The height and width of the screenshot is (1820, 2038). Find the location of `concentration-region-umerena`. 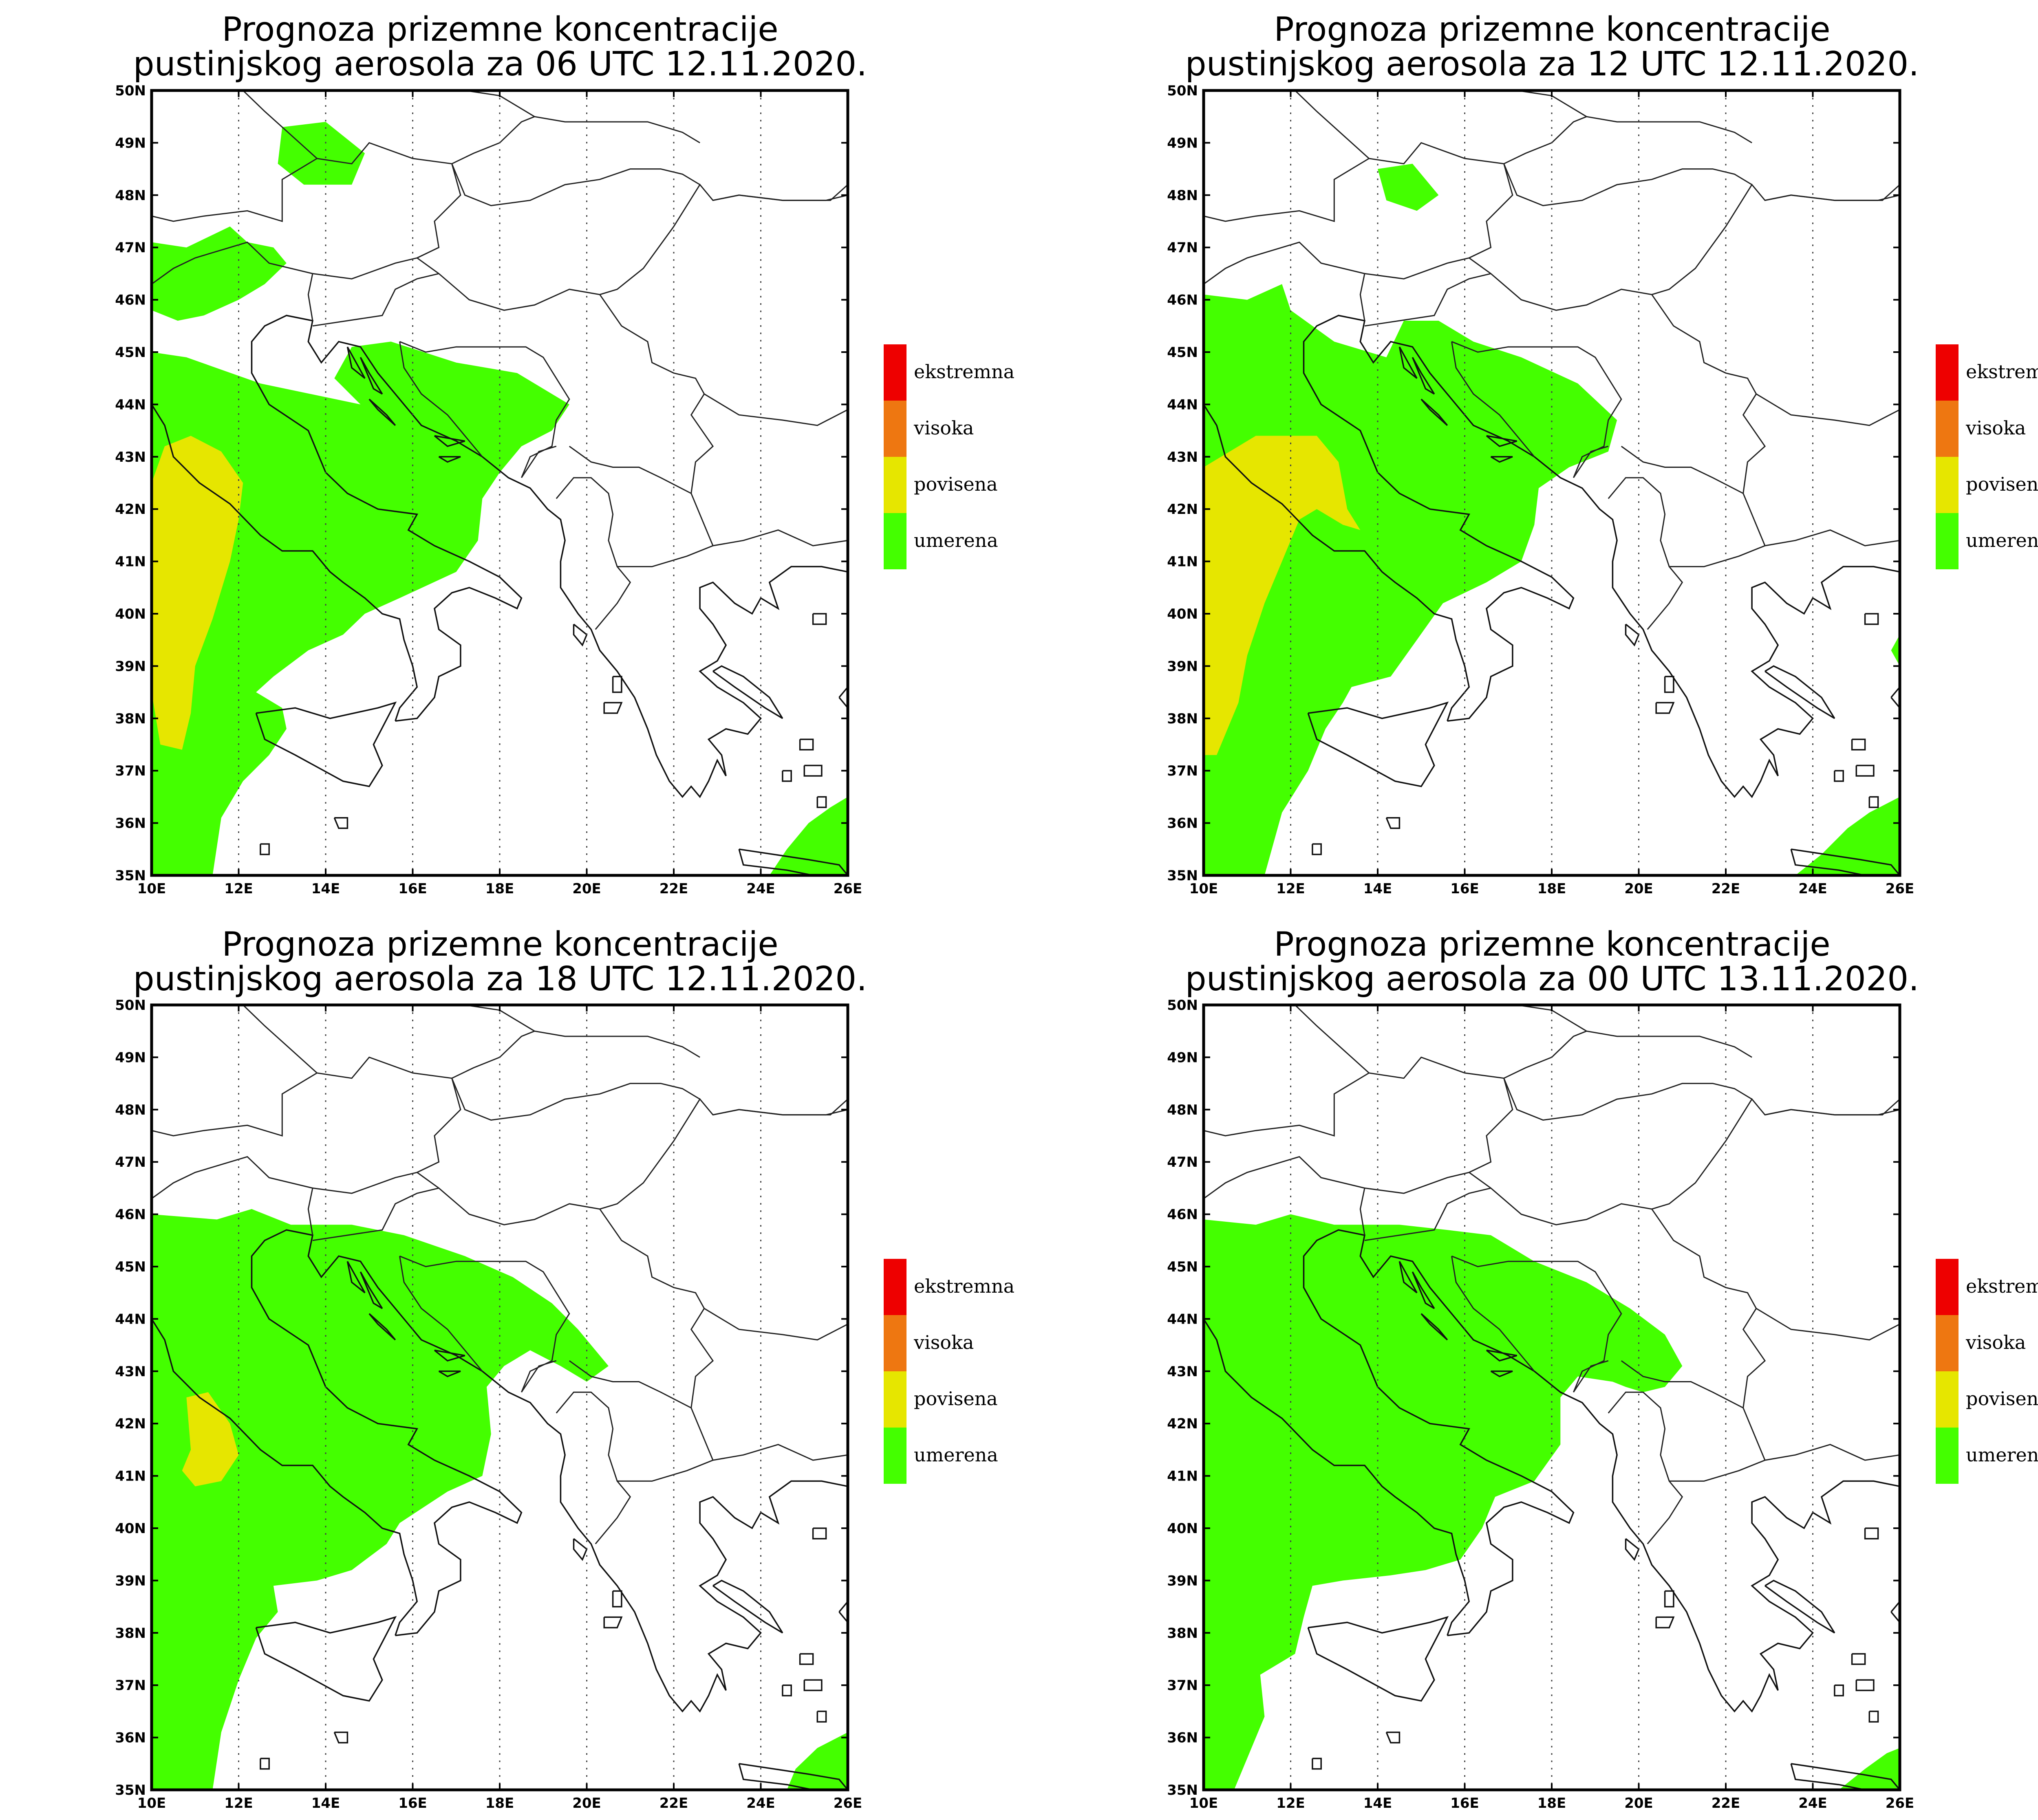

concentration-region-umerena is located at coordinates (220, 274).